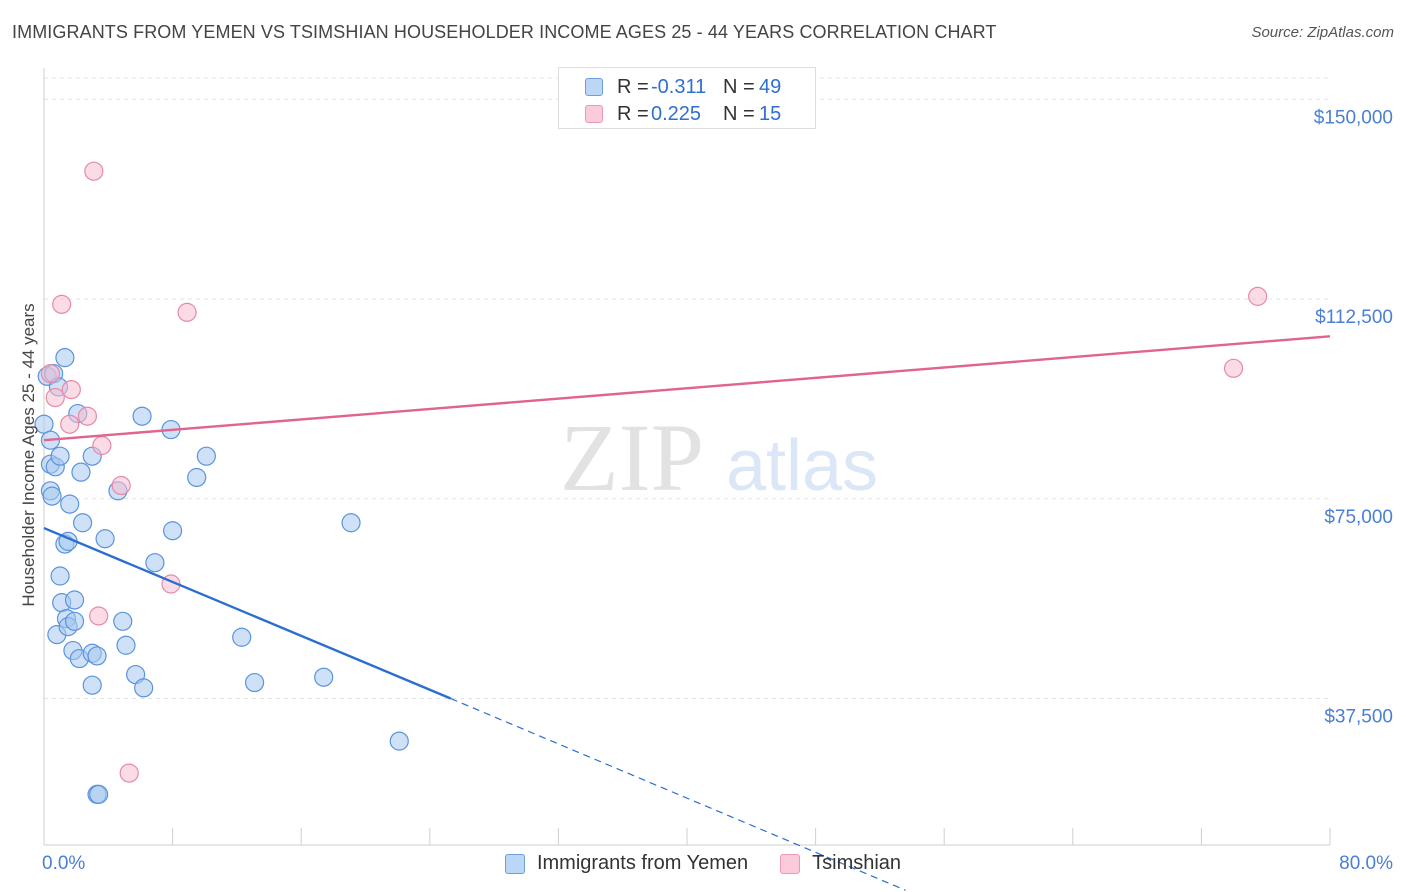  I want to click on series-legend: Immigrants from Yemen Tsimshian, so click(703, 863).